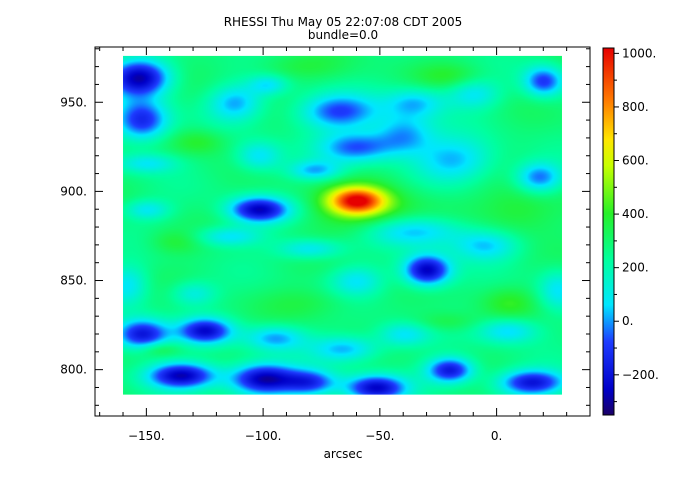 The width and height of the screenshot is (687, 488). I want to click on y-tick-label: 850., so click(73, 281).